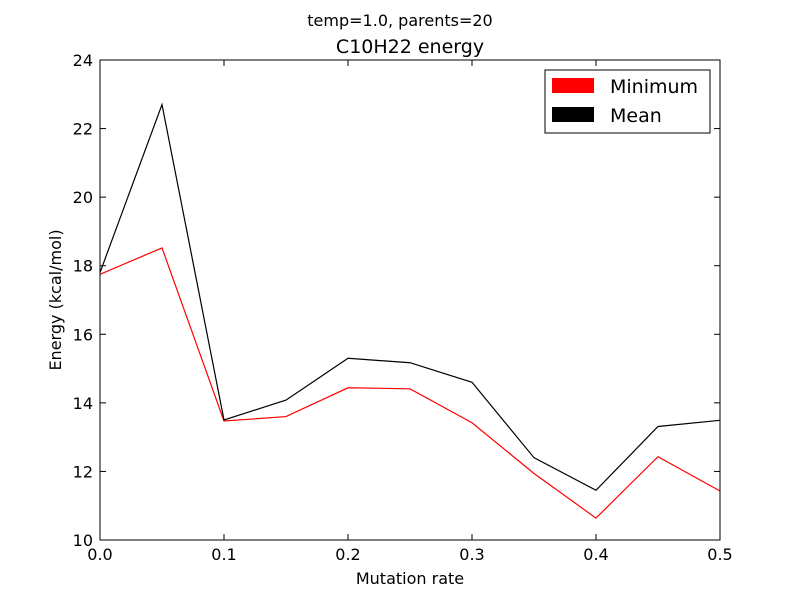 The height and width of the screenshot is (600, 800). What do you see at coordinates (83, 266) in the screenshot?
I see `y-tick-label: 18` at bounding box center [83, 266].